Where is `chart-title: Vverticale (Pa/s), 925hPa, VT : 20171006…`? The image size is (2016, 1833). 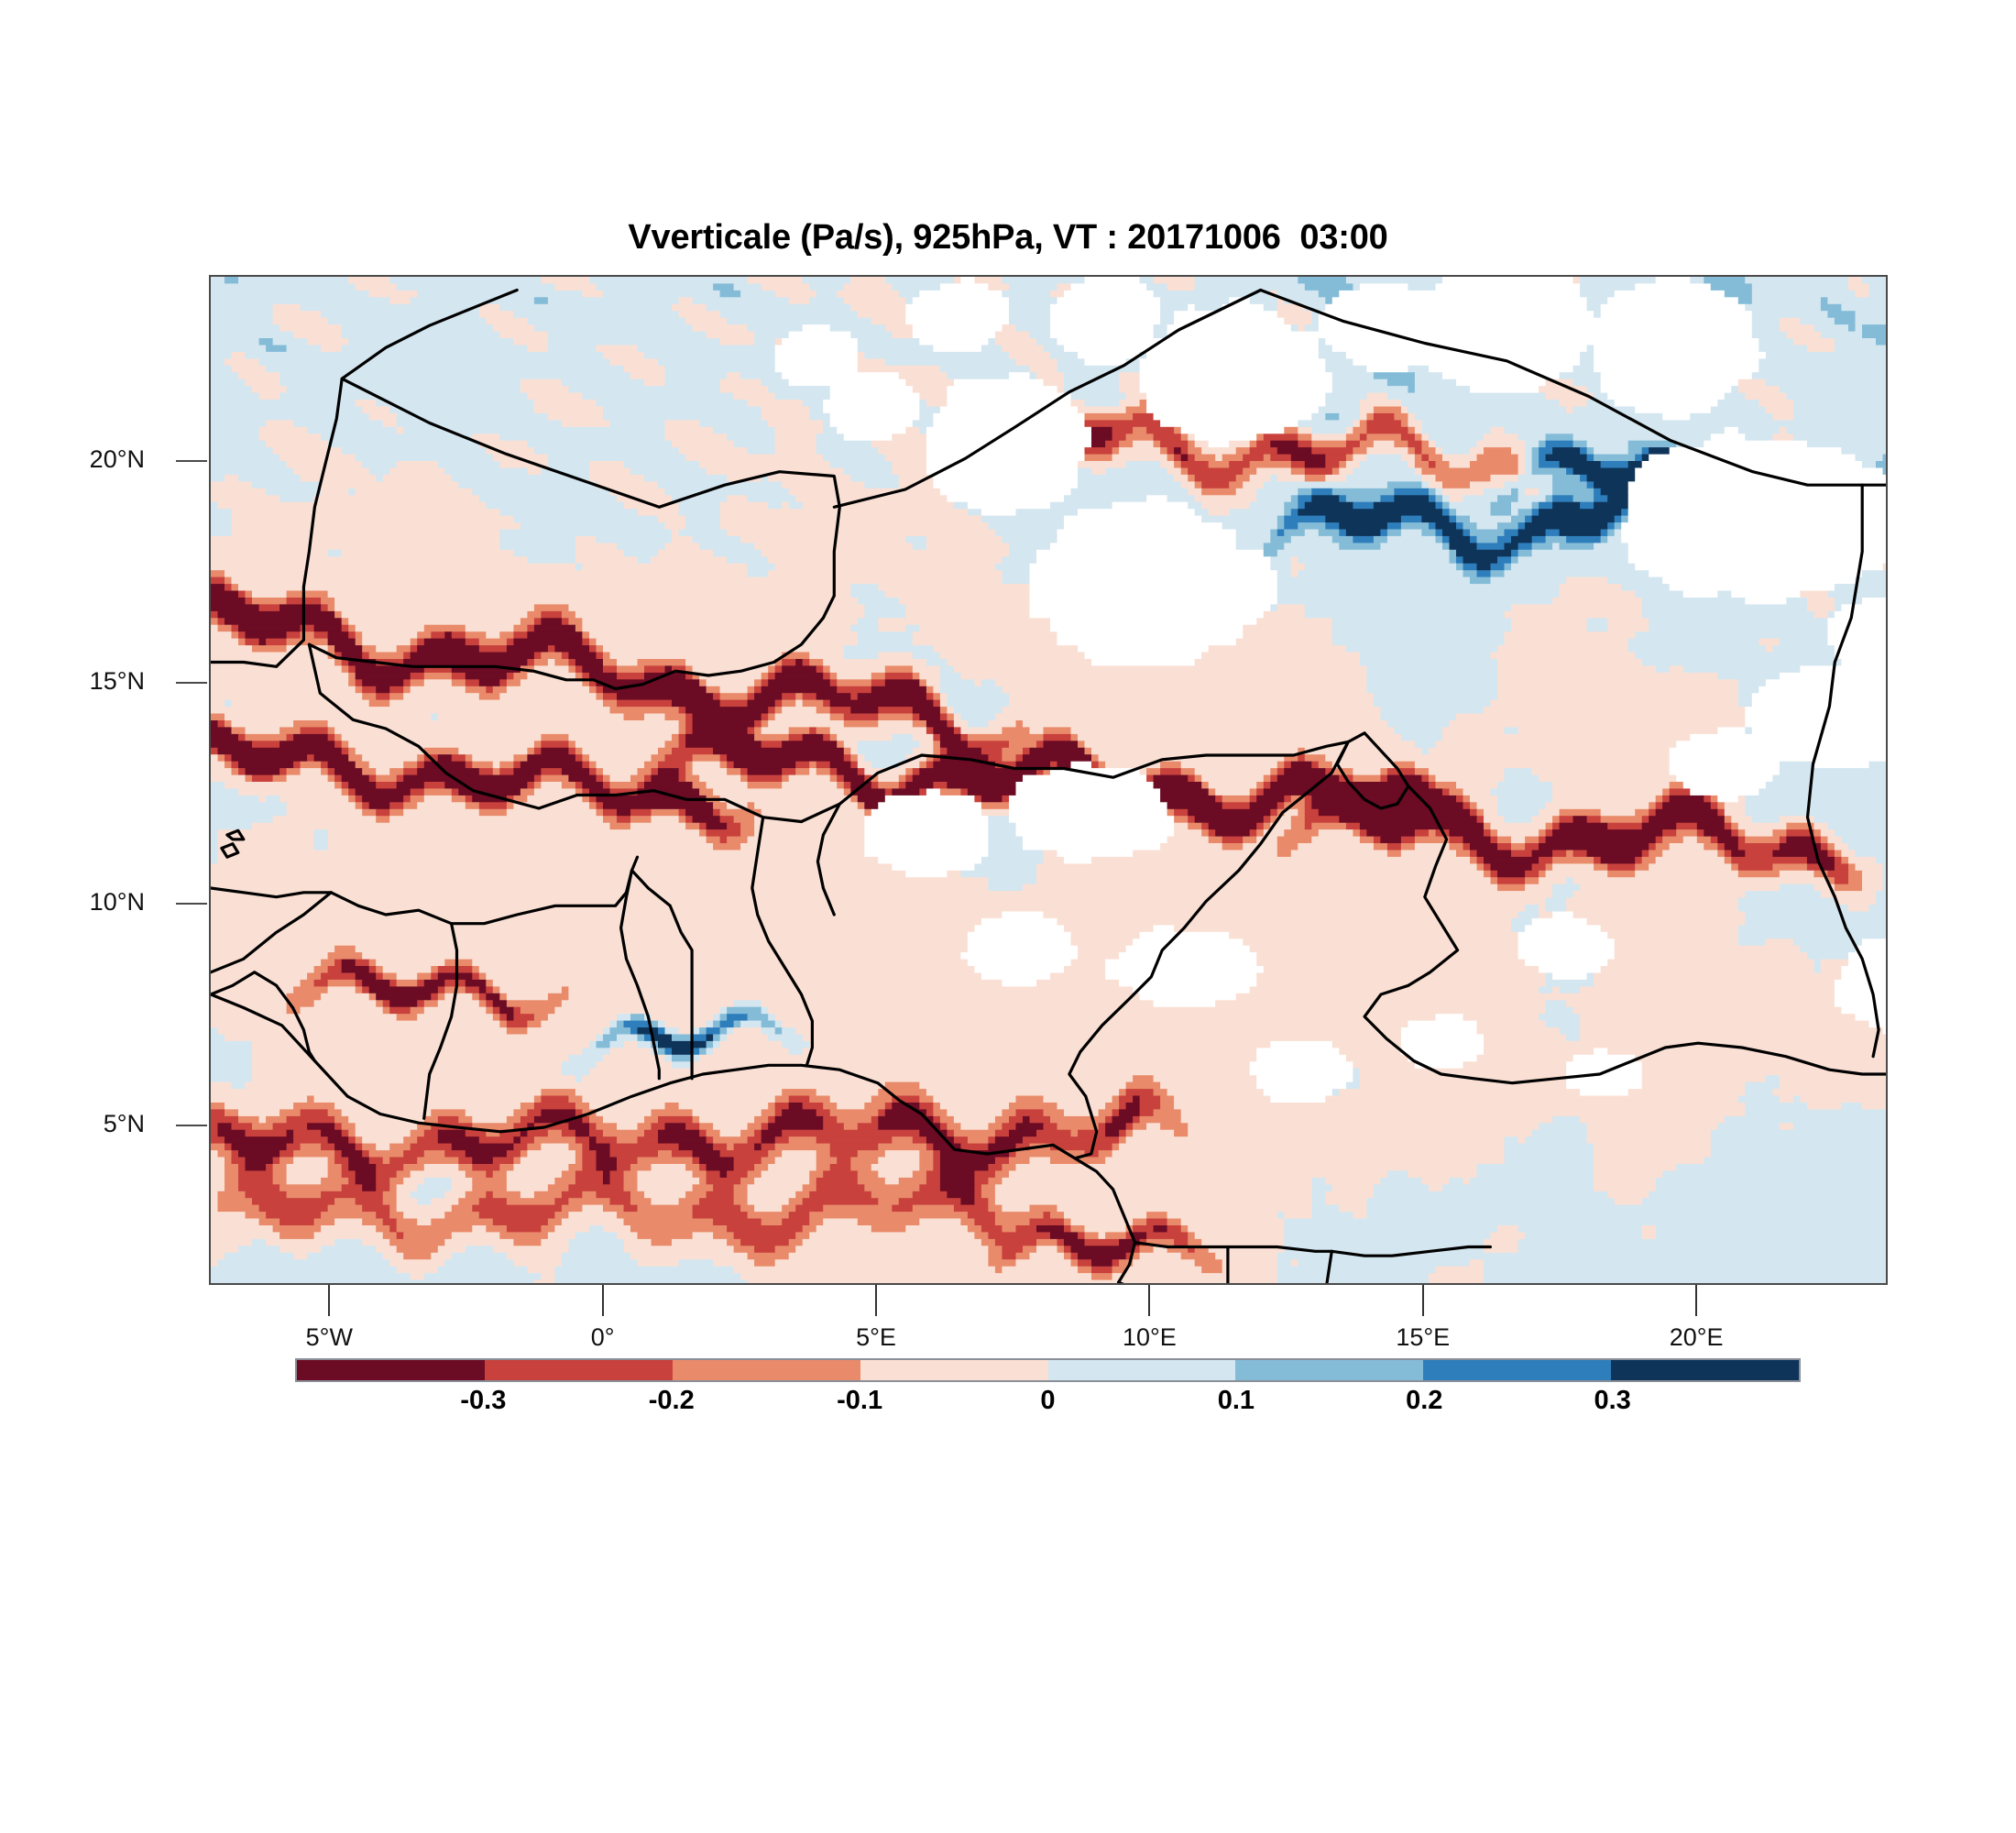
chart-title: Vverticale (Pa/s), 925hPa, VT : 20171006… is located at coordinates (1008, 237).